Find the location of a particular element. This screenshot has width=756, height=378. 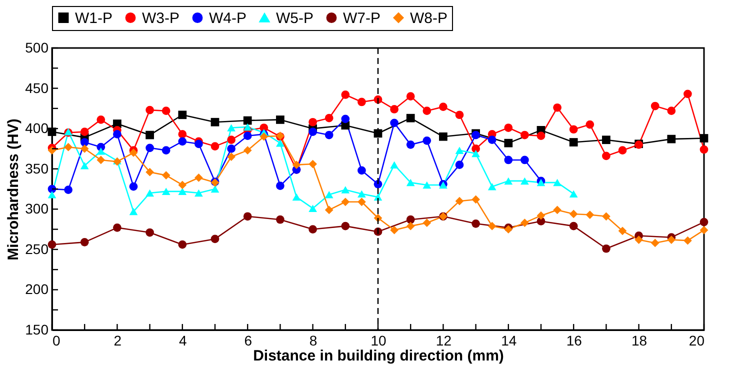

x-tick-label: 0 is located at coordinates (56, 340).